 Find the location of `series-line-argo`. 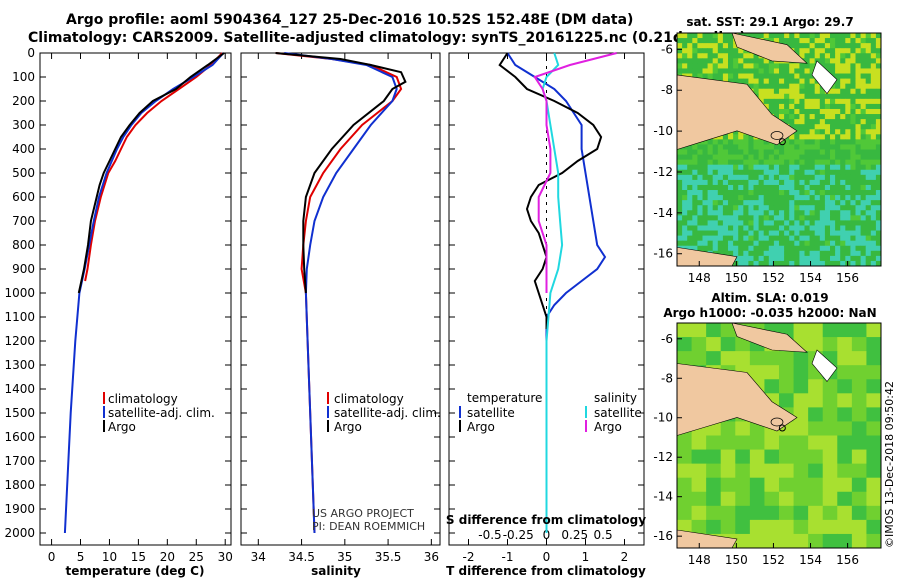

series-line-argo is located at coordinates (341, 173).